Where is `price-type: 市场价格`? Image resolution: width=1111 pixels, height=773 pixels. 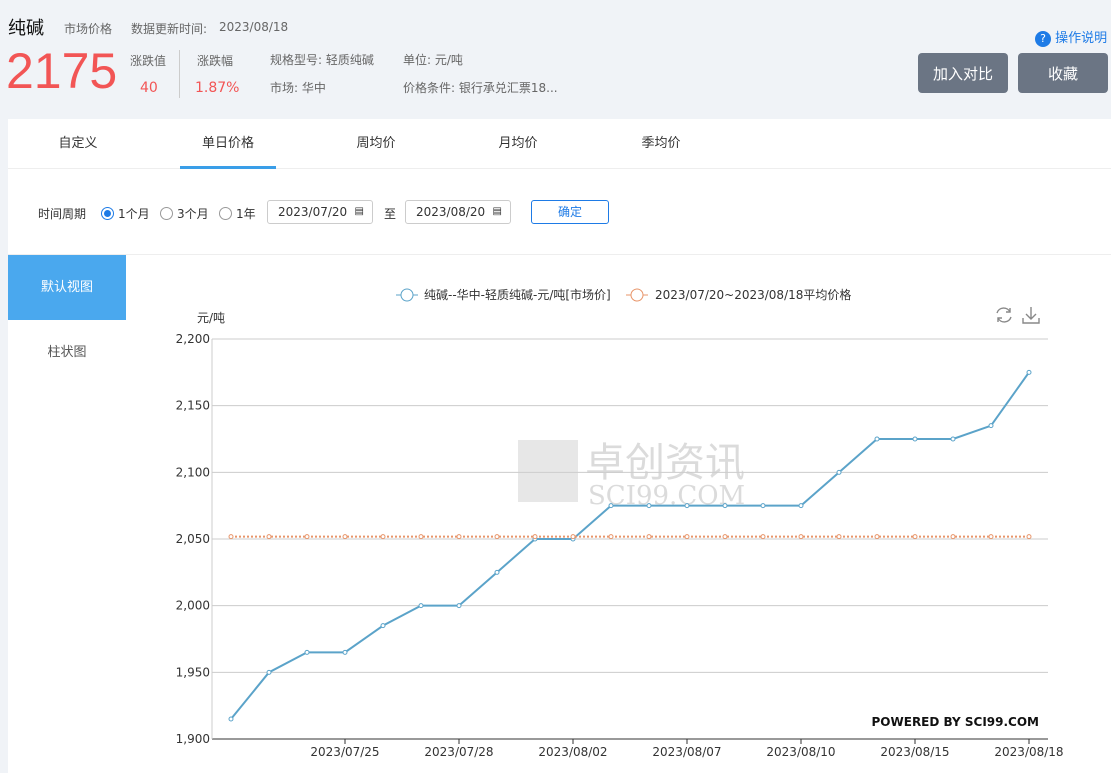 price-type: 市场价格 is located at coordinates (88, 29).